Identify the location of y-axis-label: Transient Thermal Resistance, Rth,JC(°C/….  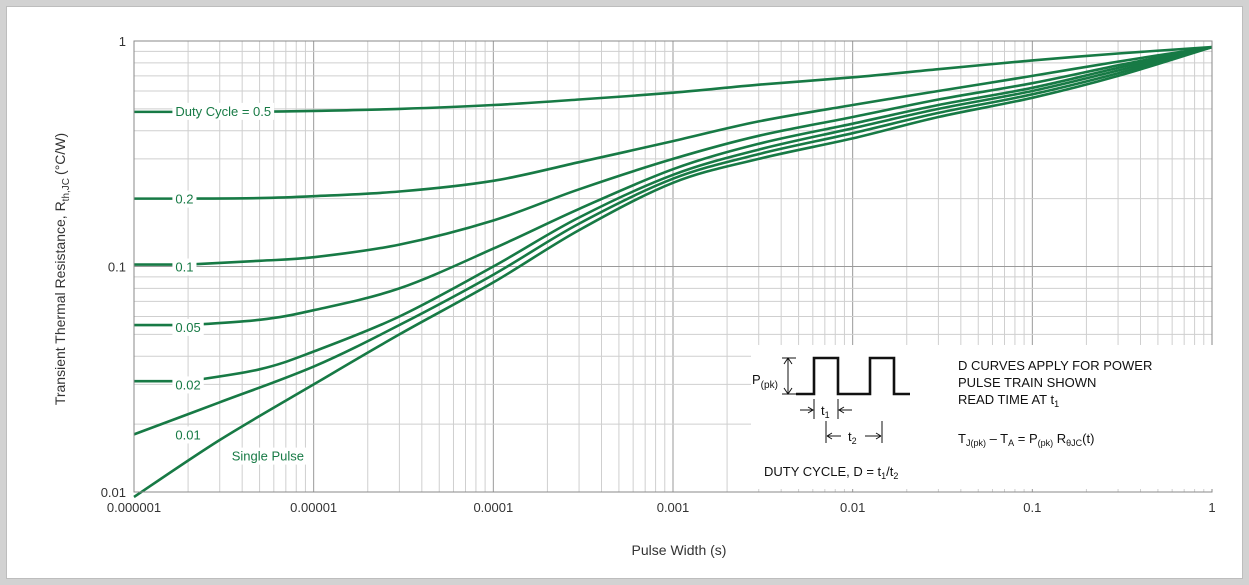
(62, 269).